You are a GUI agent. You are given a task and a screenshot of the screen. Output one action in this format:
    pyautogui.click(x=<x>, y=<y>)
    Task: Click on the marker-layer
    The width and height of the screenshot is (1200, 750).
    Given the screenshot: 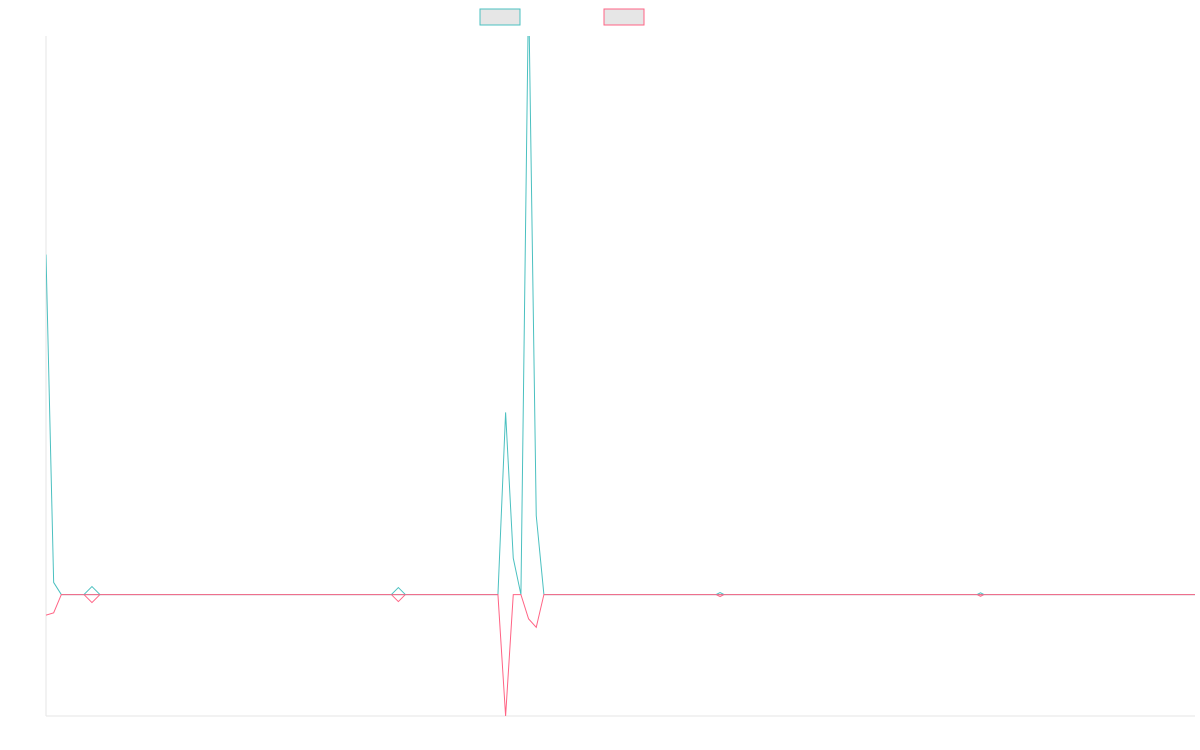 What is the action you would take?
    pyautogui.click(x=534, y=594)
    